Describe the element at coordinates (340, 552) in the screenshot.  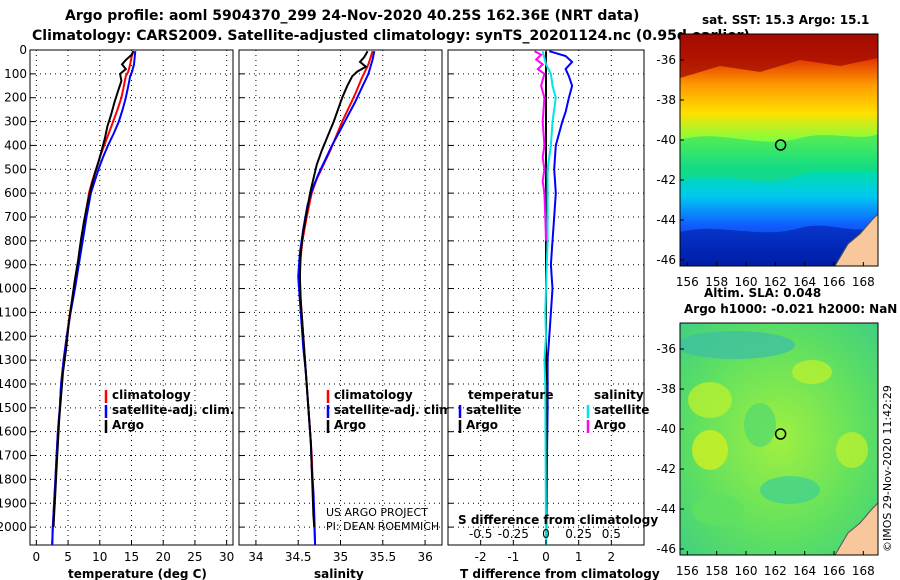
I see `salinity-xticks: 34 34.5 35 35.5 36` at that location.